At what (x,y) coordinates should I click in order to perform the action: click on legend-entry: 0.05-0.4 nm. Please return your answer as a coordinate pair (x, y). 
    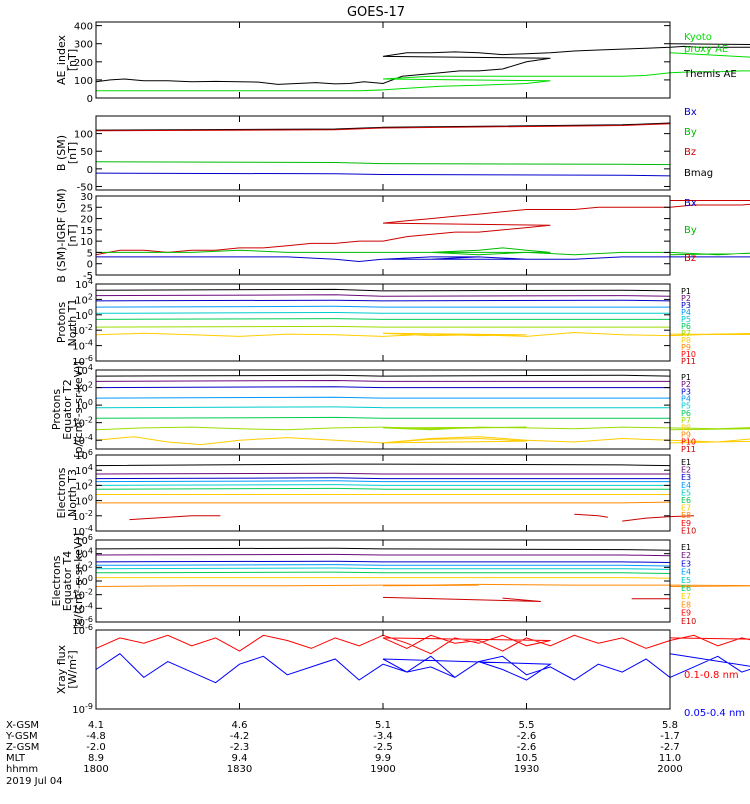
    Looking at the image, I should click on (714, 713).